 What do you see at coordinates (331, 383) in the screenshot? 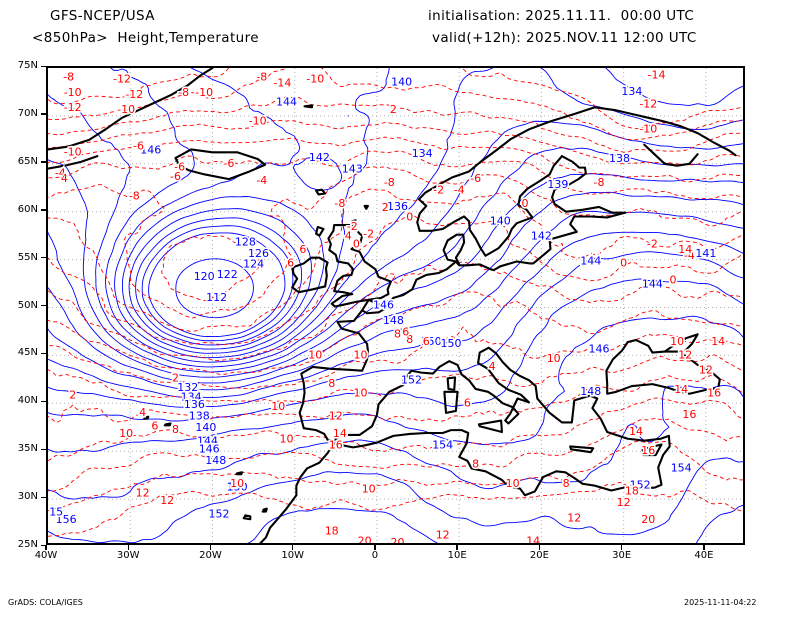
I see `svg-text: 8` at bounding box center [331, 383].